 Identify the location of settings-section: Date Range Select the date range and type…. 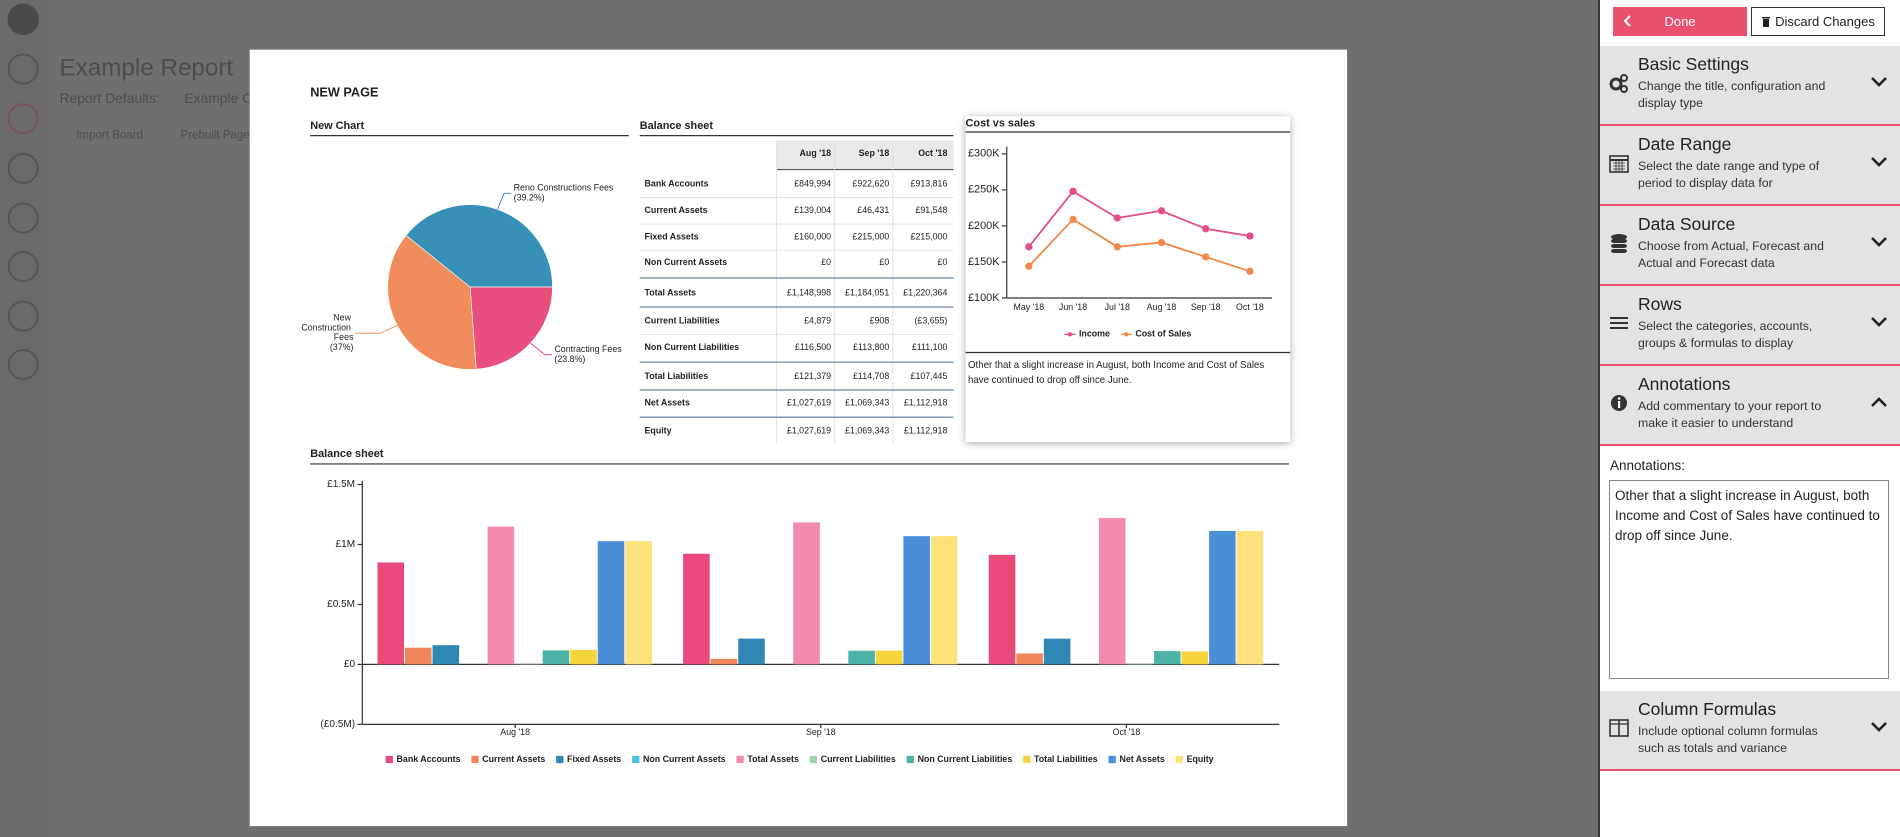
(1750, 166).